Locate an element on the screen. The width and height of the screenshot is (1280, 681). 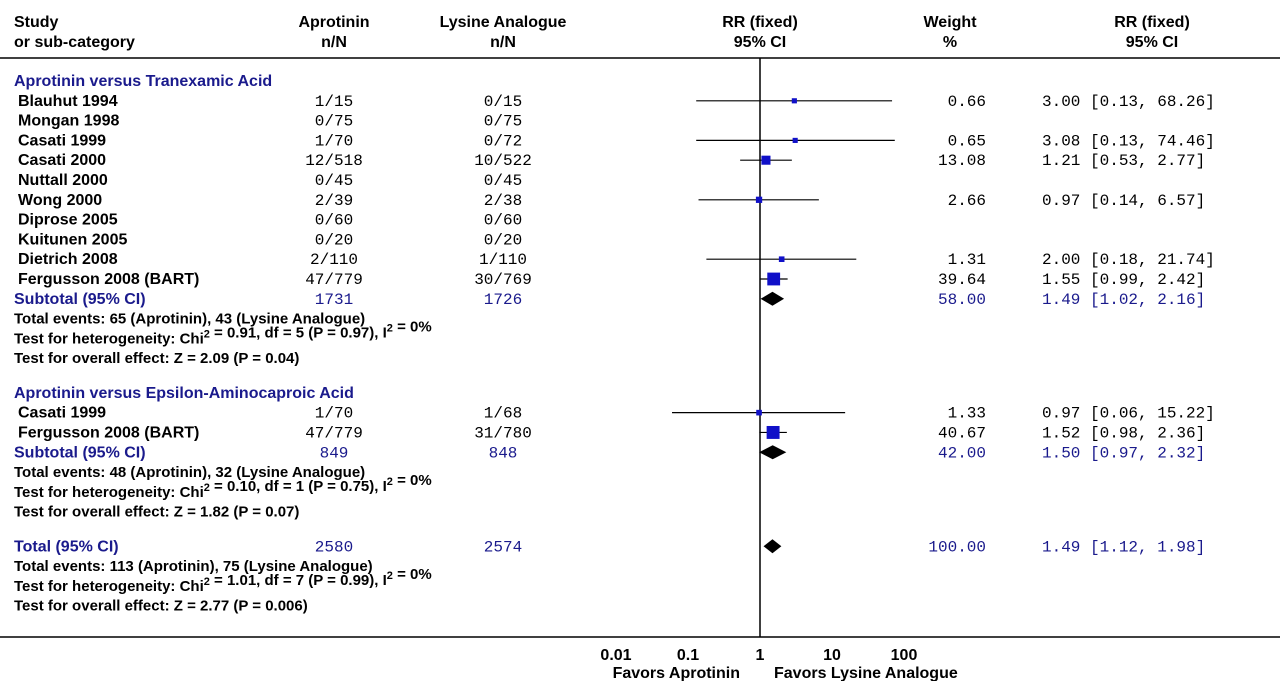
overall-total-diamond is located at coordinates (772, 546).